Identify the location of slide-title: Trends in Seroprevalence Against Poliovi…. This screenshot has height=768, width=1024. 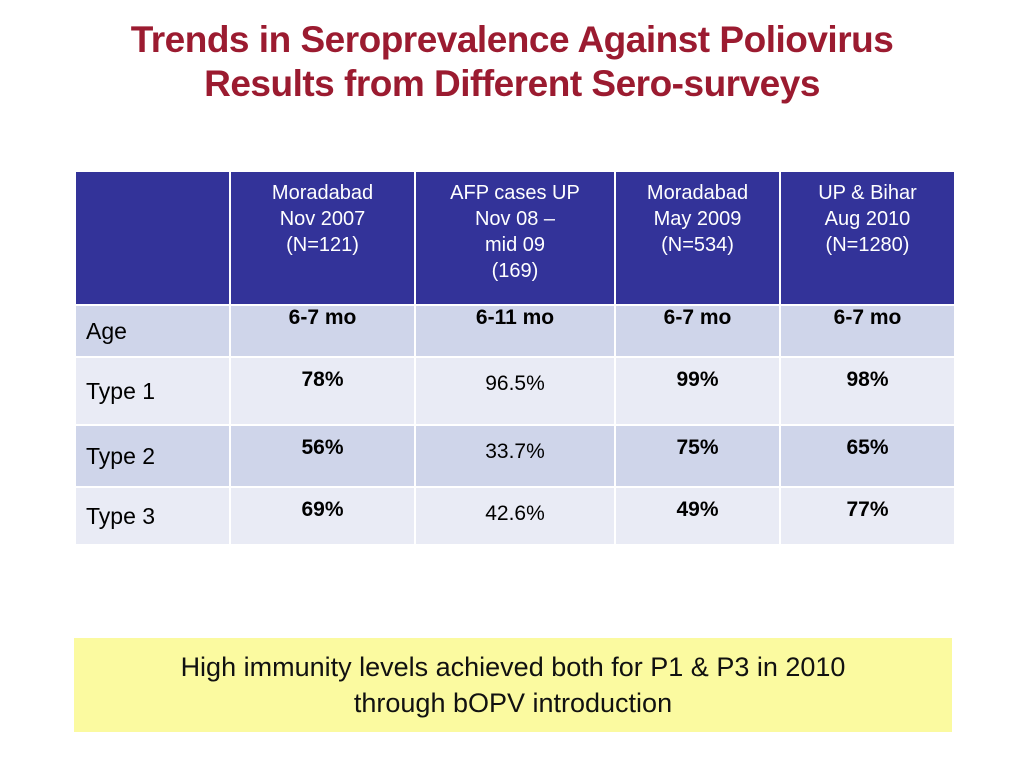
(512, 62).